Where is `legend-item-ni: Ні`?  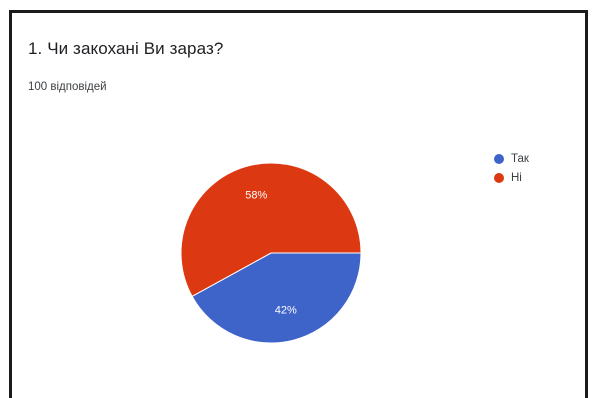
legend-item-ni: Ні is located at coordinates (511, 177).